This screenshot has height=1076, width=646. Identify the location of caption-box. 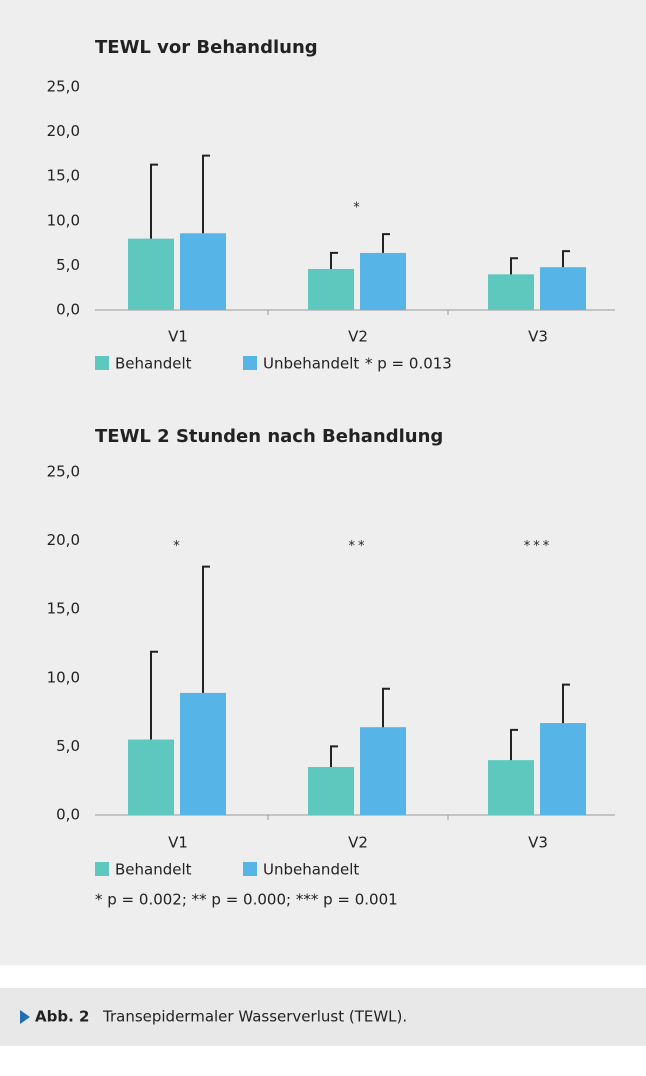
(323, 1017).